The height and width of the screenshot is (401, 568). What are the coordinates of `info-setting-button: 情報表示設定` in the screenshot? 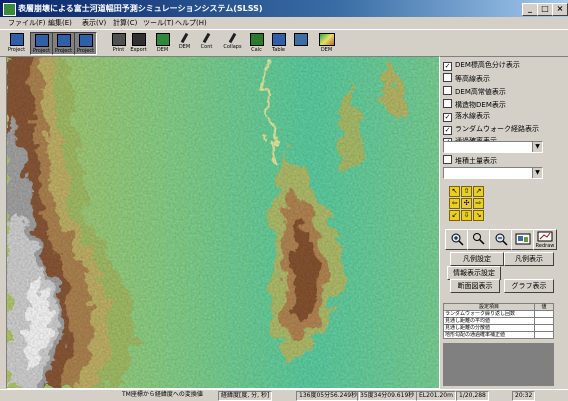 It's located at (474, 273).